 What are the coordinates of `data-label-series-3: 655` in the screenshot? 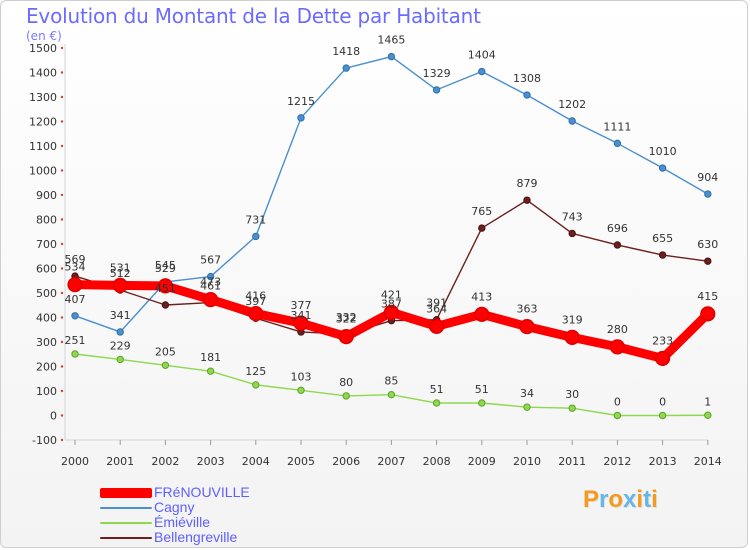 It's located at (662, 238).